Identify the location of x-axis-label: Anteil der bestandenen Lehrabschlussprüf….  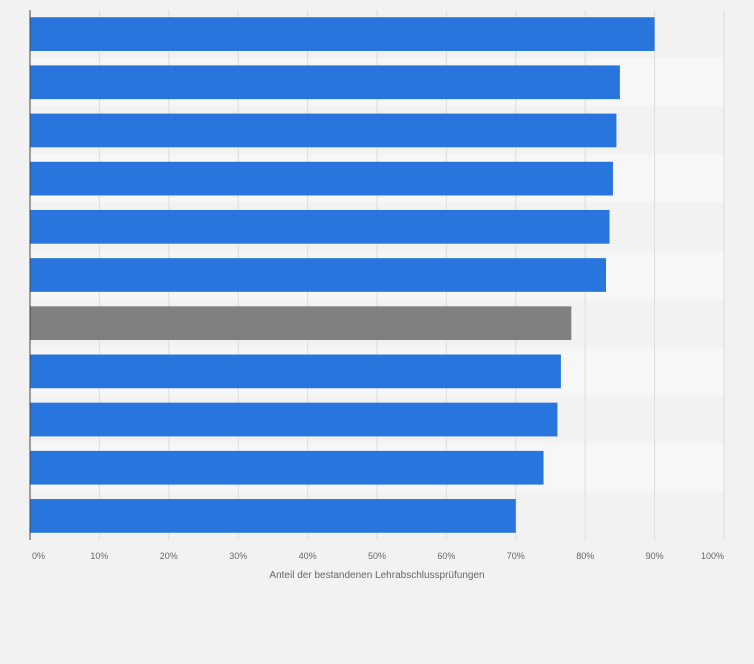
(376, 575).